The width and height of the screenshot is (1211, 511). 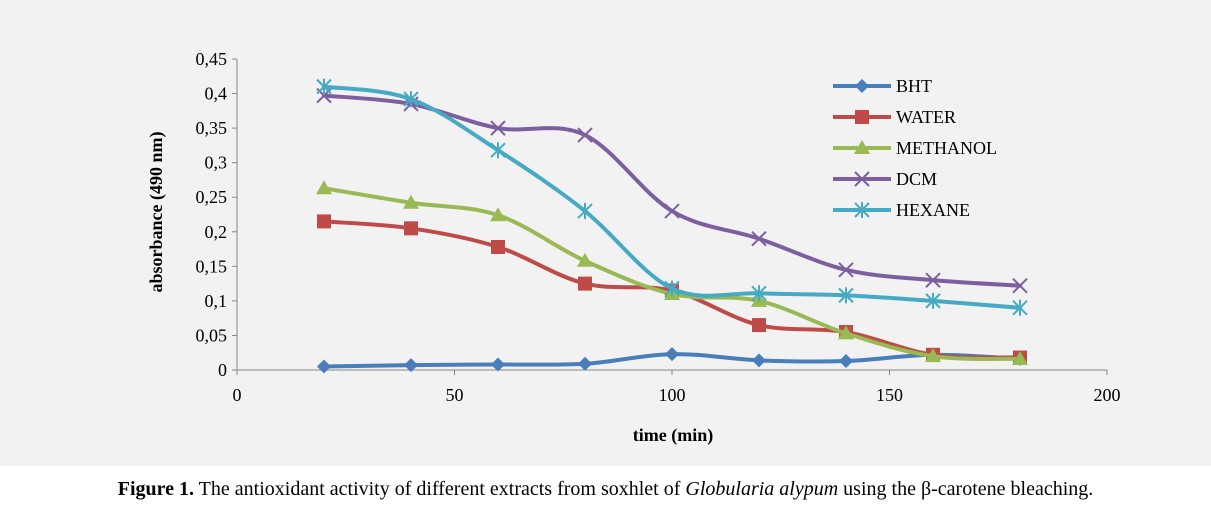 What do you see at coordinates (216, 163) in the screenshot?
I see `y-tick-label: 0,3` at bounding box center [216, 163].